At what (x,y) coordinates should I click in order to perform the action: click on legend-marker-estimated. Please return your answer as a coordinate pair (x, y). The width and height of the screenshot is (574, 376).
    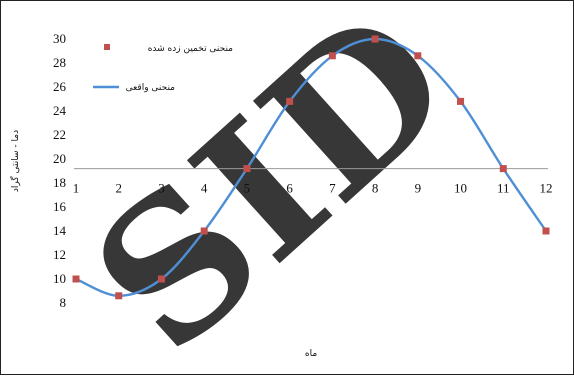
    Looking at the image, I should click on (107, 47).